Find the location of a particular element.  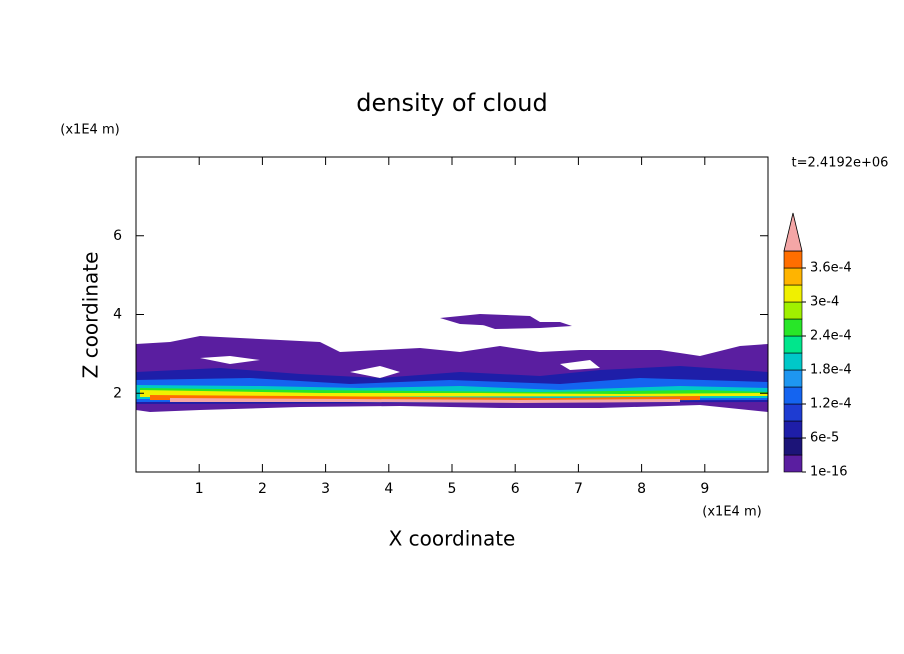

colorbar-tick-label: 6e-5 is located at coordinates (824, 438).